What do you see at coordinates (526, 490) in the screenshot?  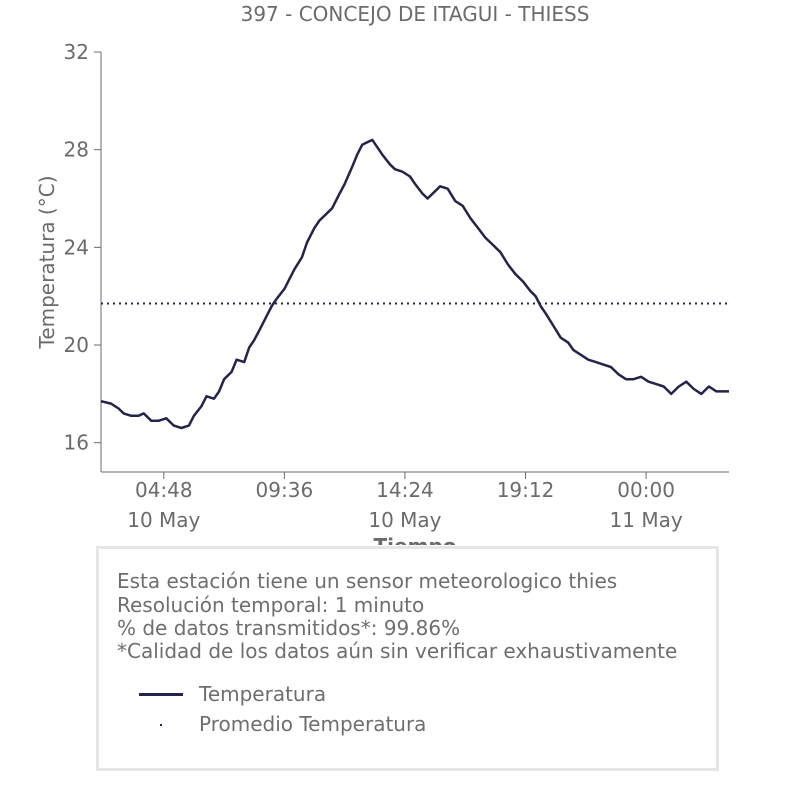 I see `x-tick-label: 19:12` at bounding box center [526, 490].